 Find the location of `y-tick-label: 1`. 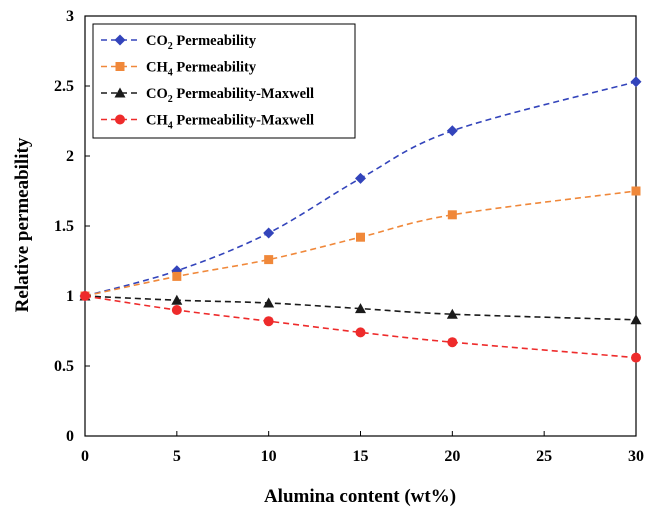

y-tick-label: 1 is located at coordinates (70, 296).